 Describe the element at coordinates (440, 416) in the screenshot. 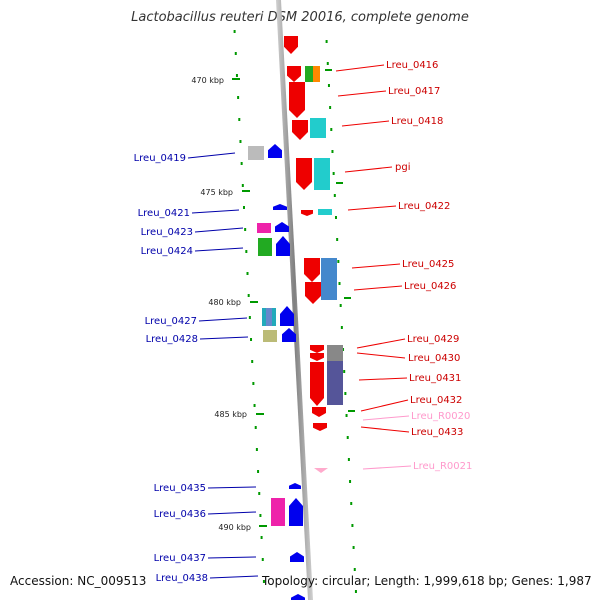

I see `gene-label-lreu-r0020: Lreu_R0020` at that location.